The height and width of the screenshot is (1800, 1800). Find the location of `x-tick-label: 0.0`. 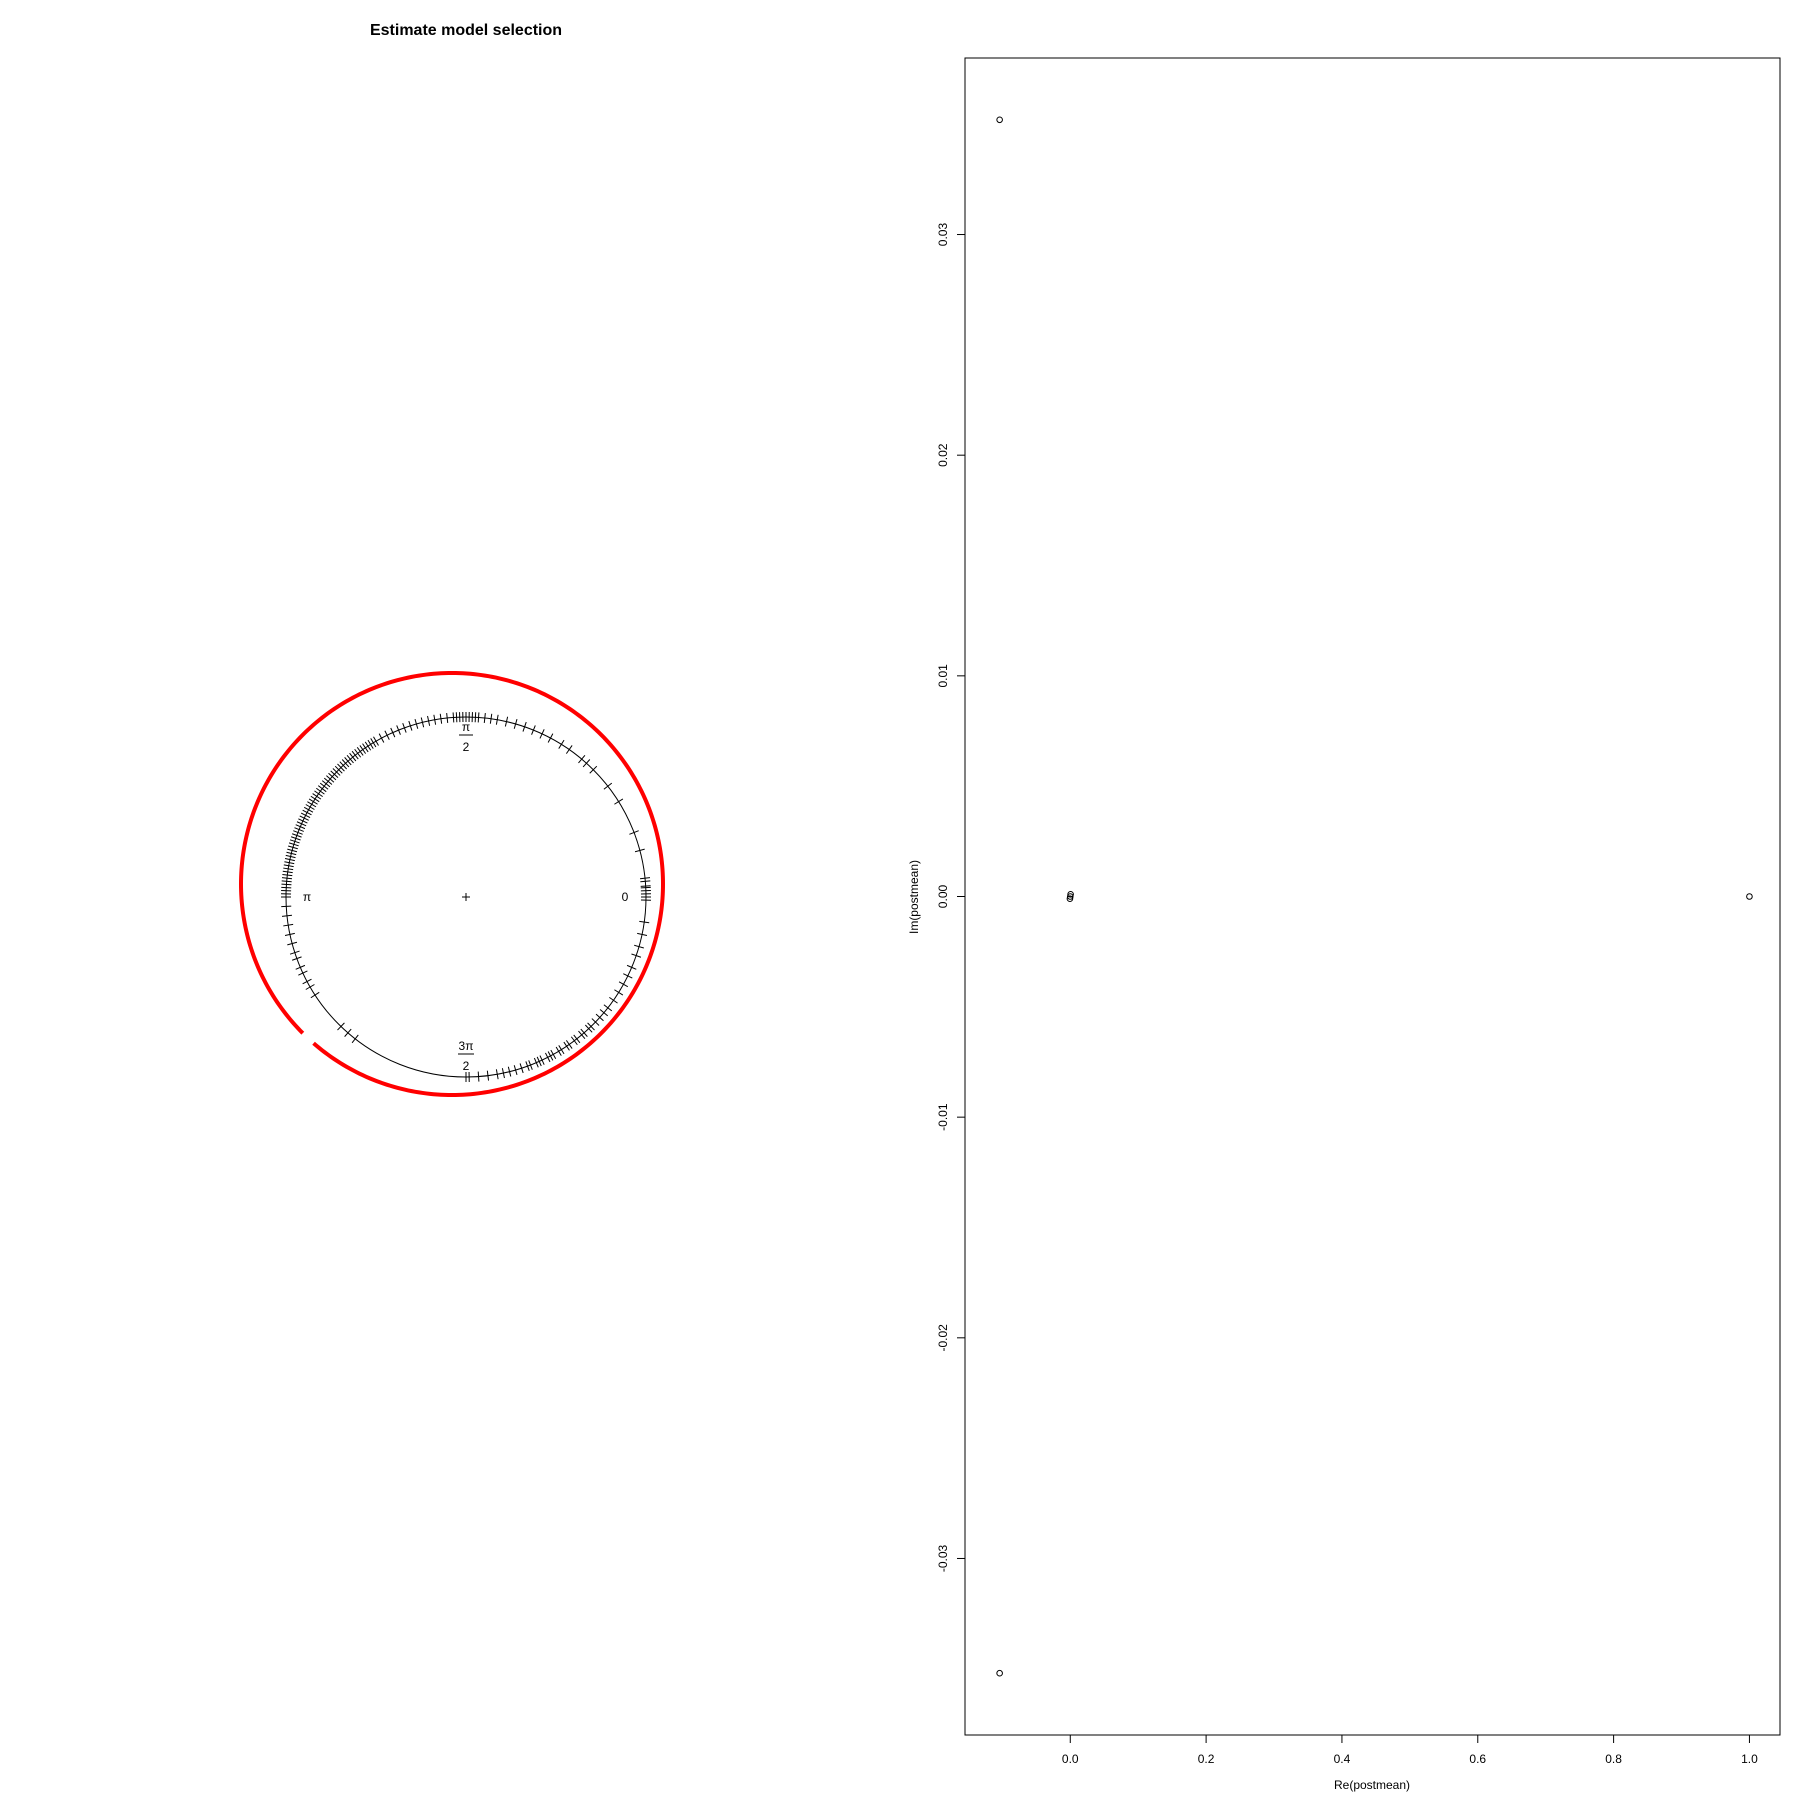

x-tick-label: 0.0 is located at coordinates (1070, 1759).